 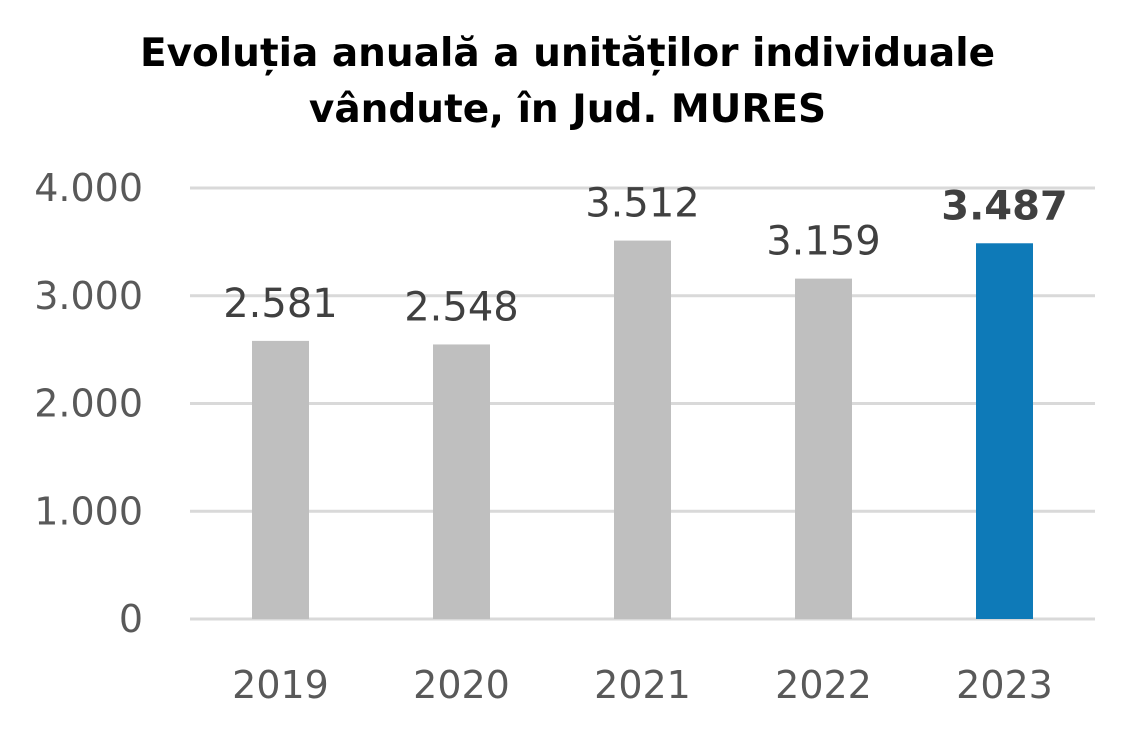 I want to click on y-tick-label: 1.000, so click(x=88, y=511).